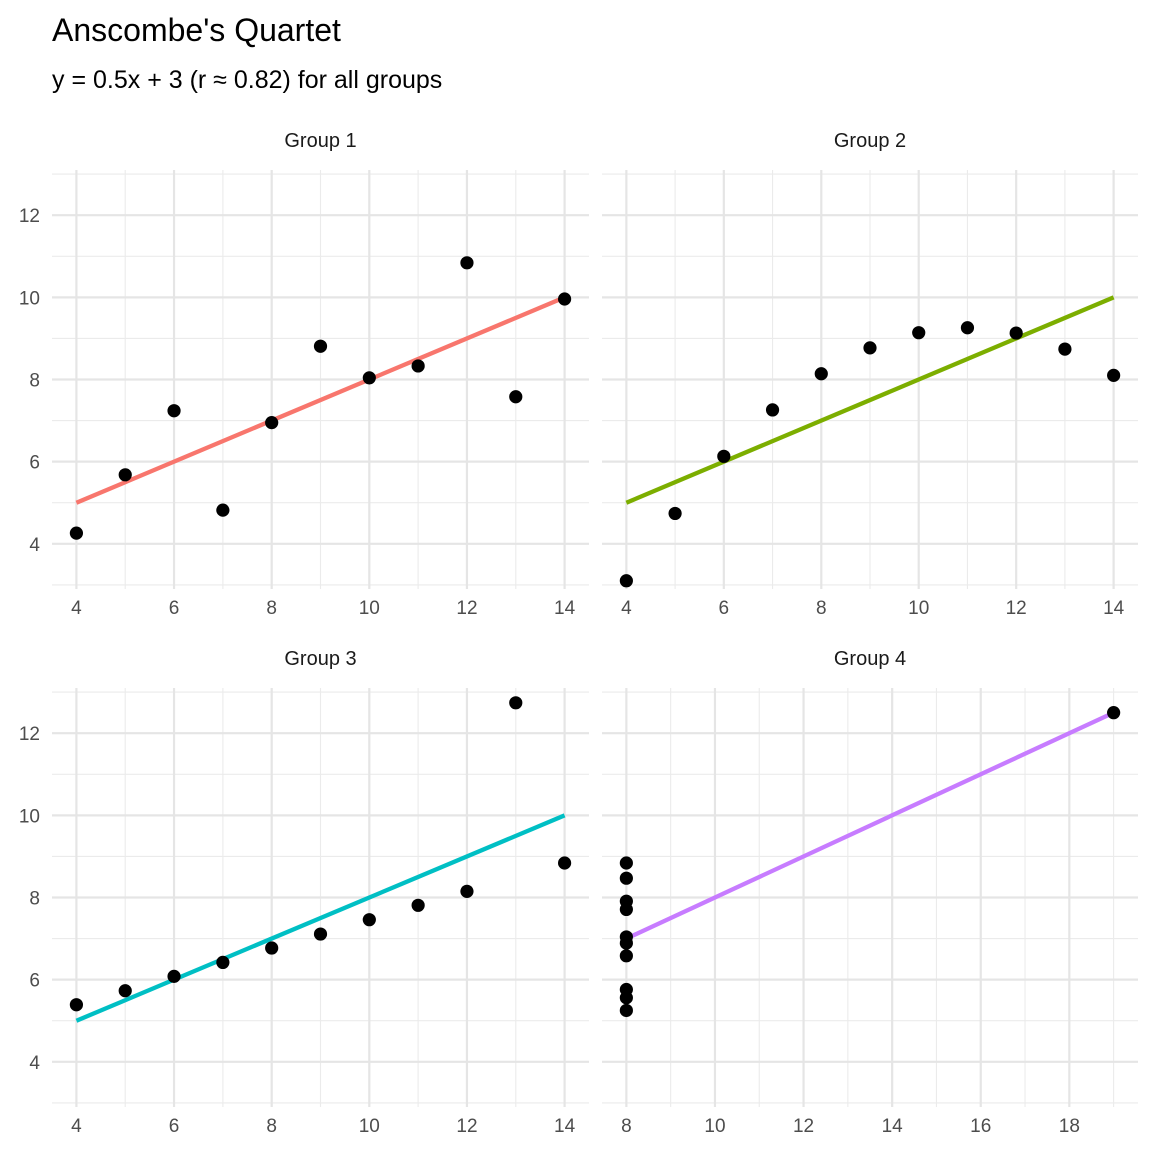  What do you see at coordinates (320, 141) in the screenshot?
I see `panel-title: Group 1` at bounding box center [320, 141].